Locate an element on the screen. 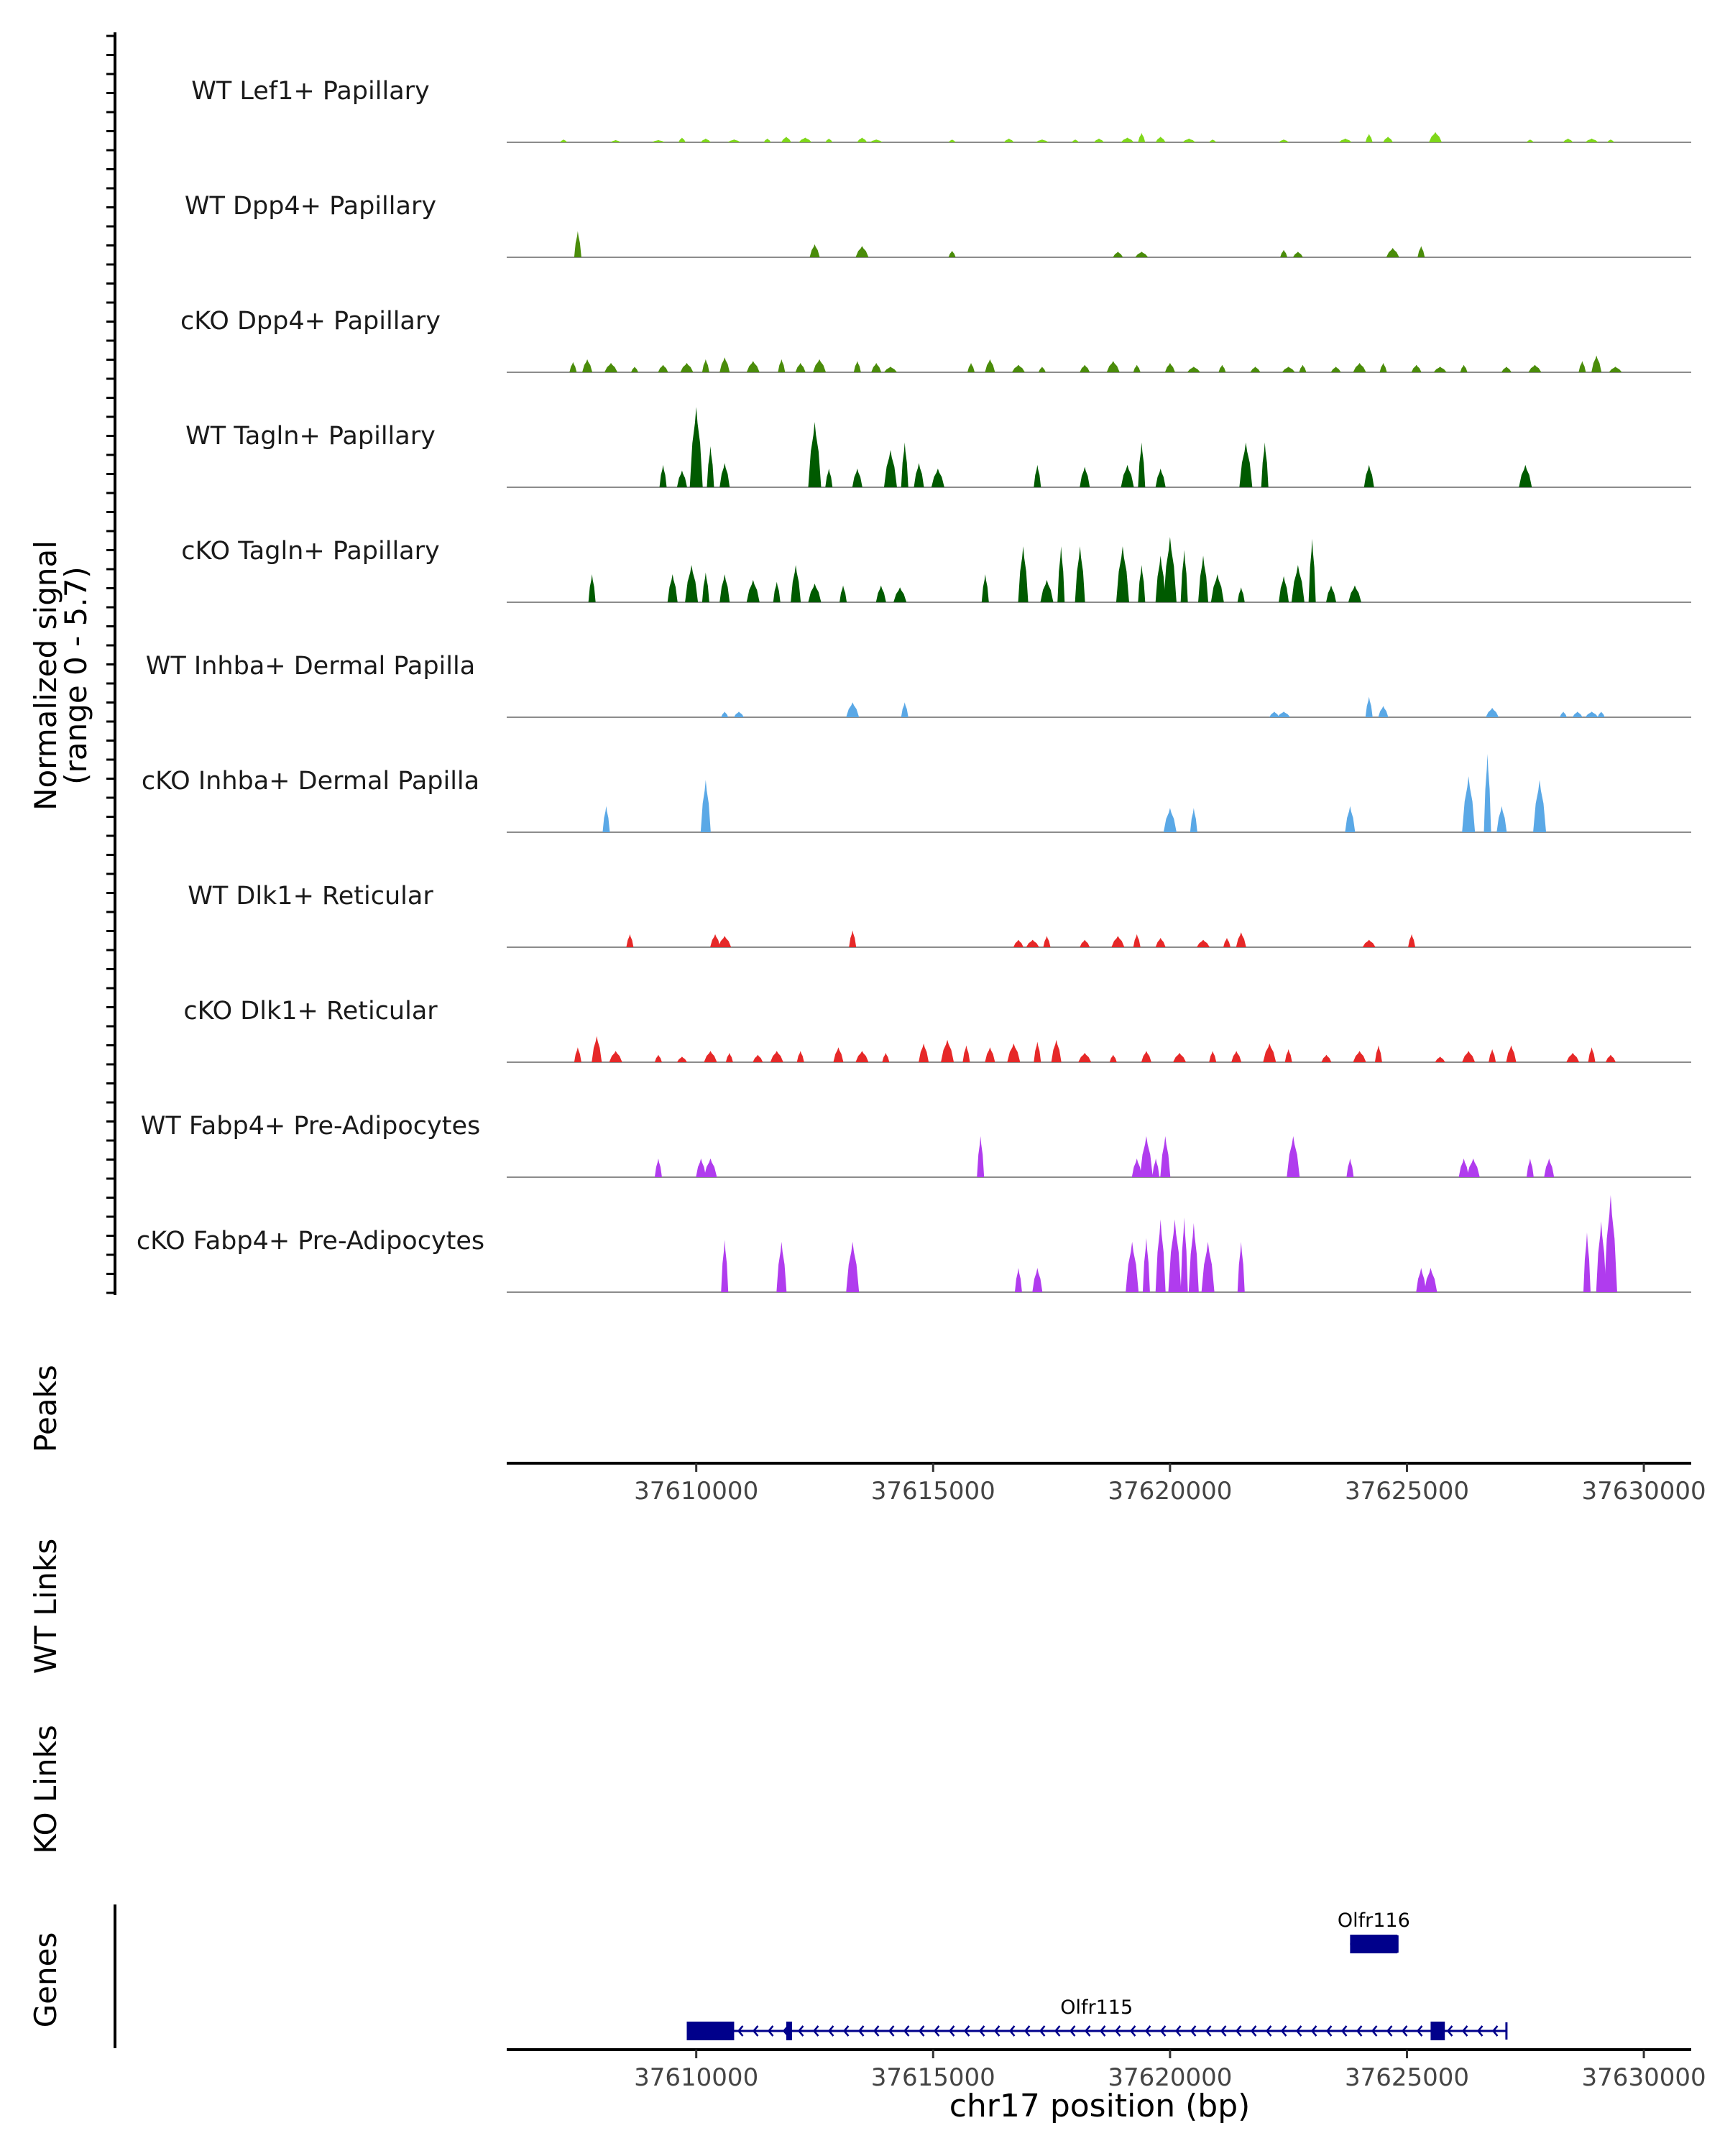 The width and height of the screenshot is (1725, 2156). coverage-y-axis is located at coordinates (111, 663).